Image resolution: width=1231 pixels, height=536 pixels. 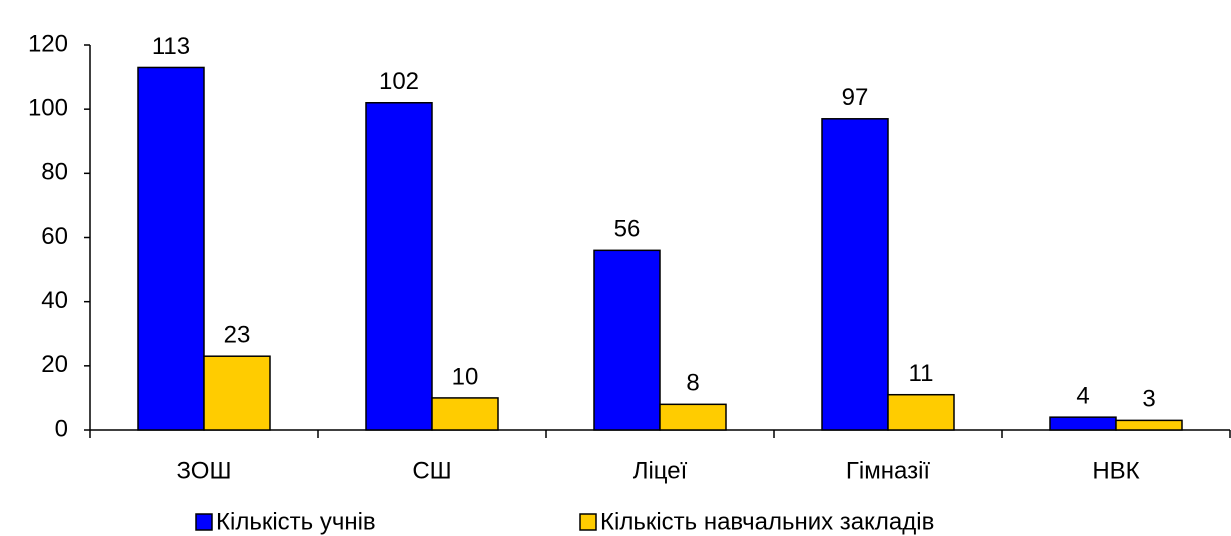 I want to click on x-tick-label: НВК, so click(x=1115, y=470).